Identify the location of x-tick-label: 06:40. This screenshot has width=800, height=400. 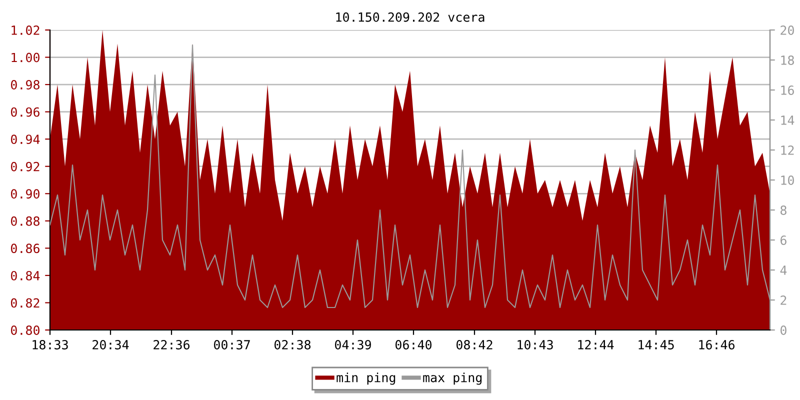
(414, 345).